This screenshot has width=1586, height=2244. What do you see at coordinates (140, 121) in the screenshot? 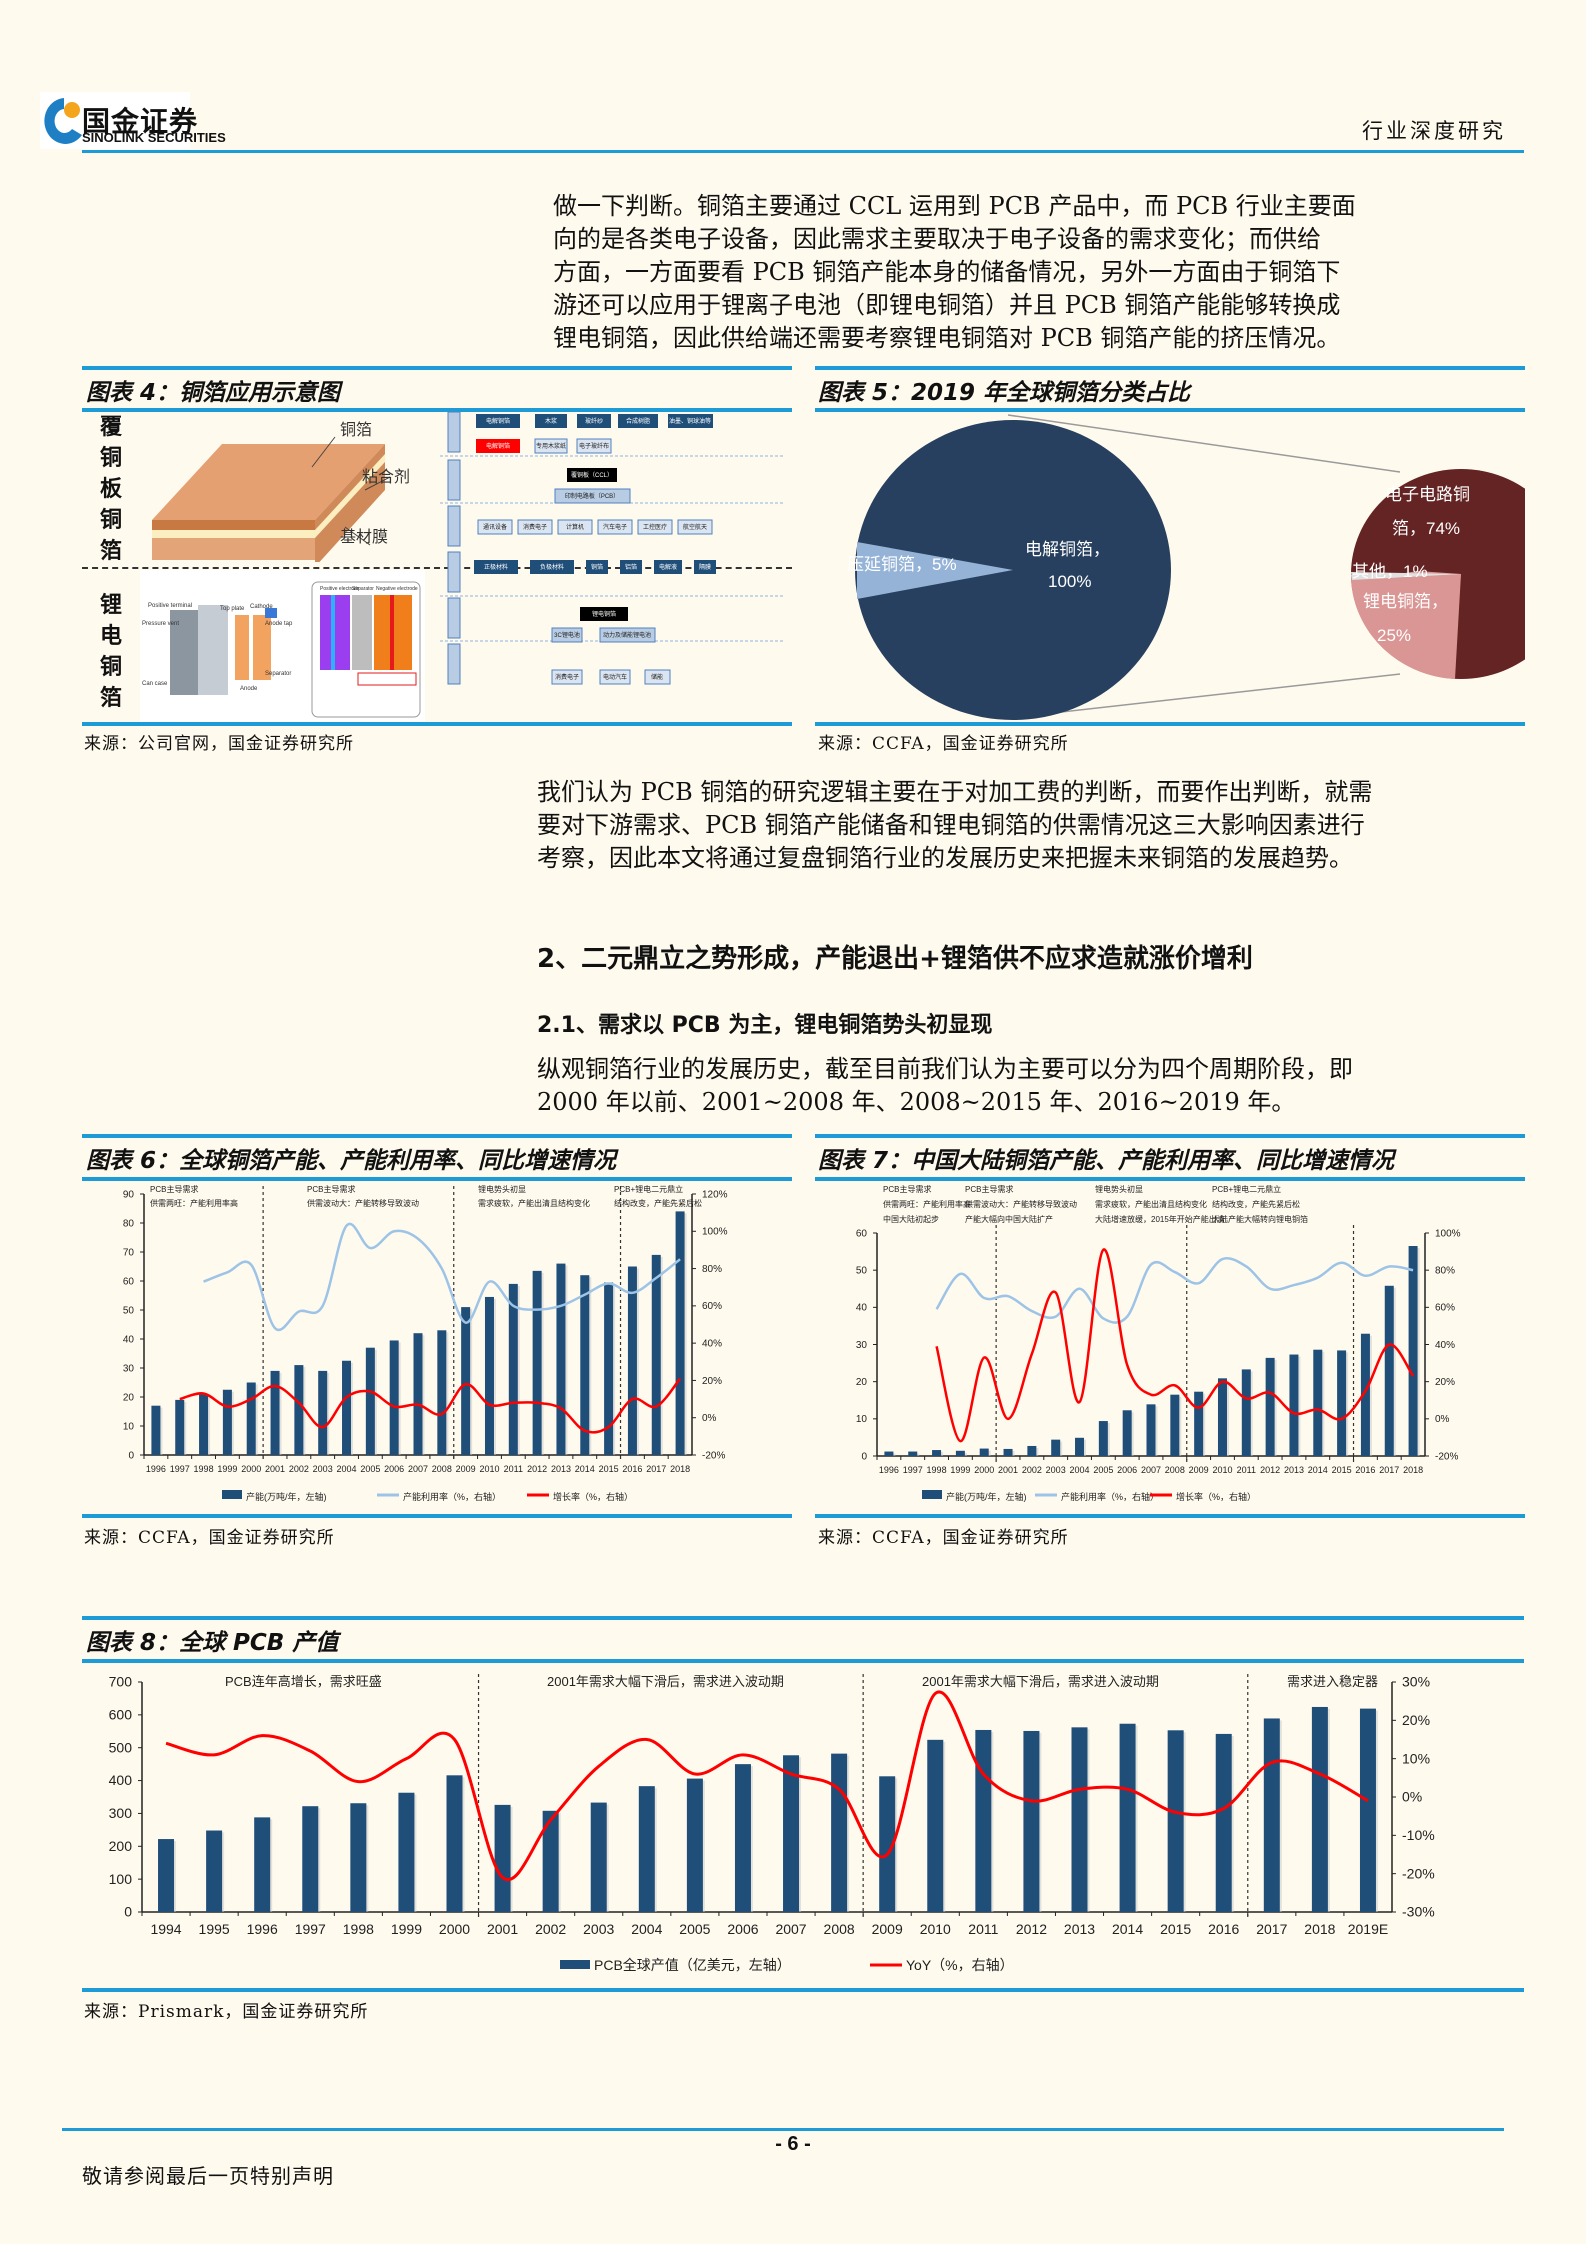
I see `logo-cn-text: 国金证券` at bounding box center [140, 121].